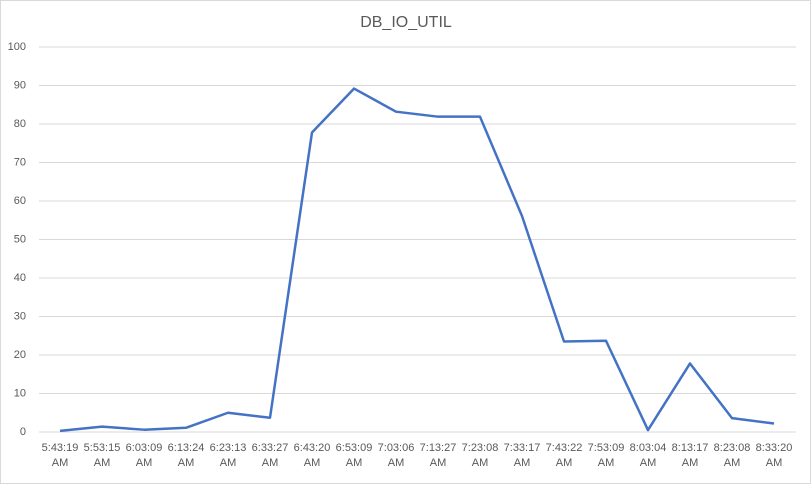  I want to click on y-tick-label: 70, so click(20, 162).